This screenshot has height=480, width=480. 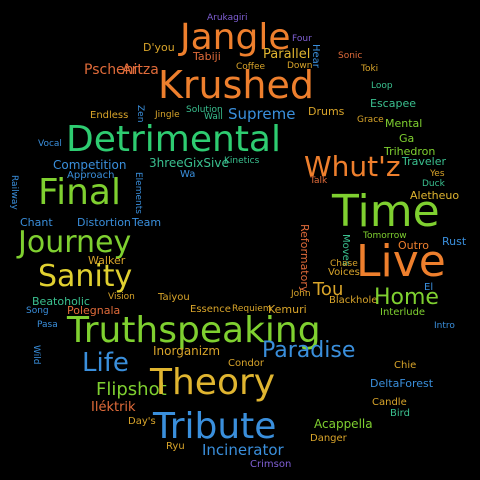 What do you see at coordinates (90, 165) in the screenshot?
I see `word-competition: Competition` at bounding box center [90, 165].